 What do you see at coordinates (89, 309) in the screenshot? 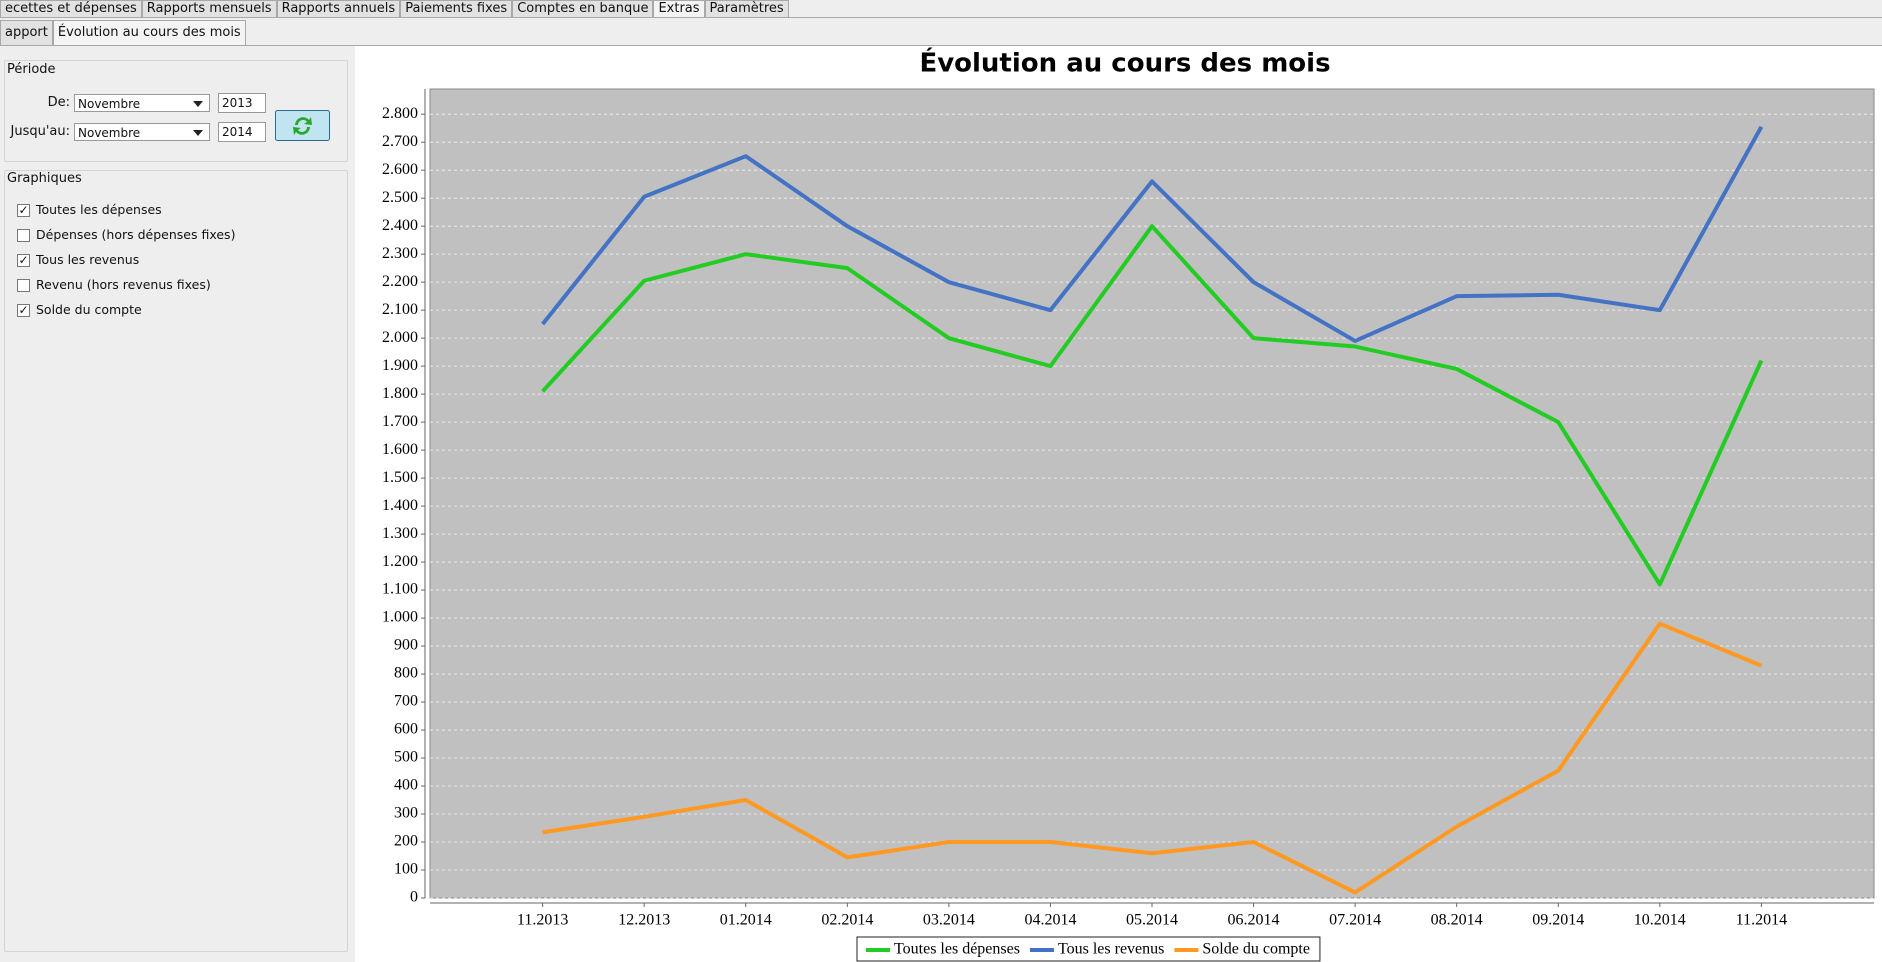
I see `checkbox-label: Solde du compte` at bounding box center [89, 309].